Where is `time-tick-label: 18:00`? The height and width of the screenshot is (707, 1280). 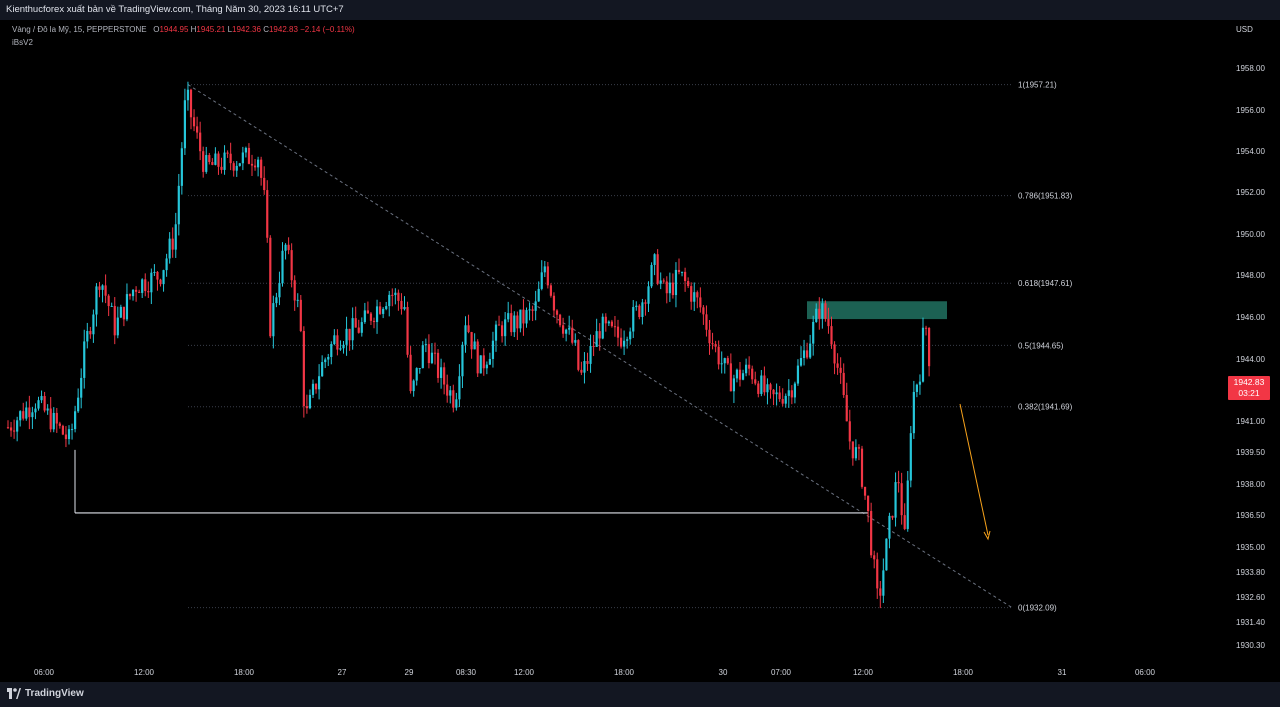 time-tick-label: 18:00 is located at coordinates (963, 672).